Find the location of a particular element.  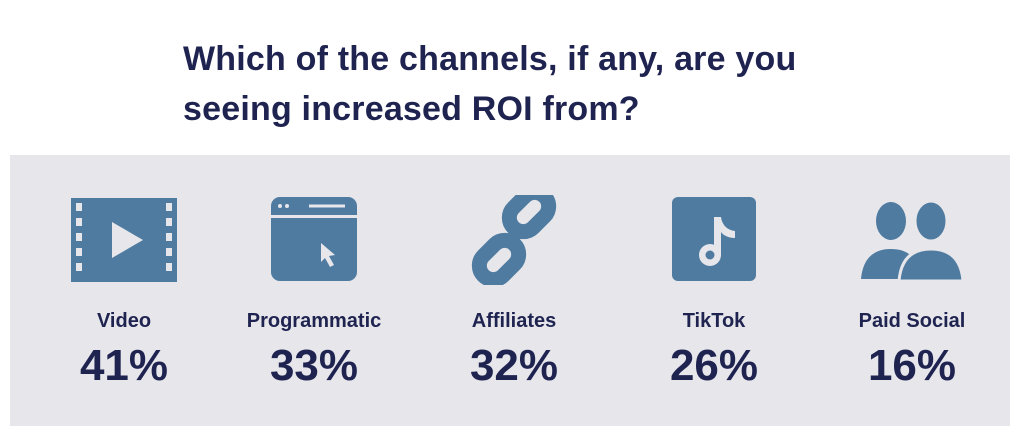

people-icon is located at coordinates (913, 241).